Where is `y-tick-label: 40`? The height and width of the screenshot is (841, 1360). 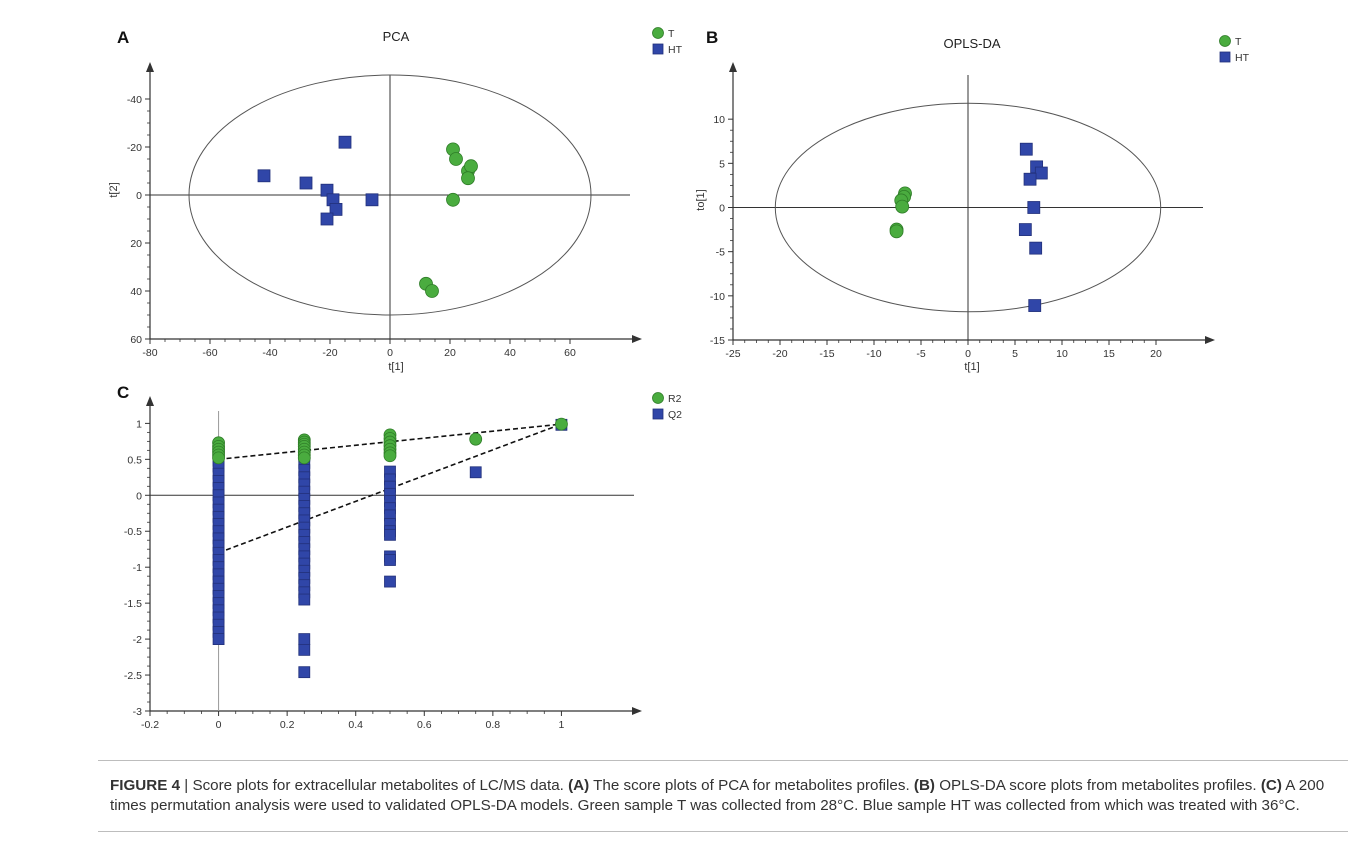
y-tick-label: 40 is located at coordinates (136, 292).